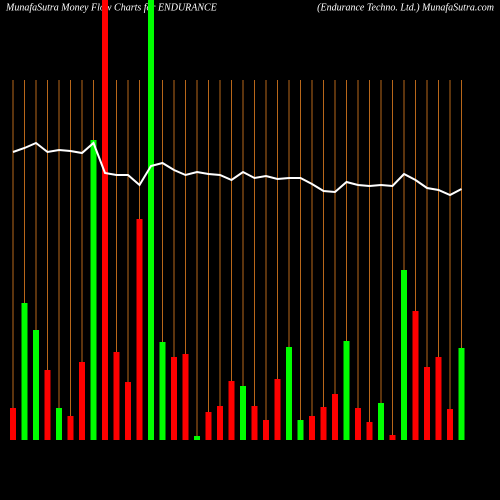 The height and width of the screenshot is (500, 500). Describe the element at coordinates (405, 7) in the screenshot. I see `chart-subtitle: (Endurance Techno. Ltd.) MunafaSutra.com` at that location.